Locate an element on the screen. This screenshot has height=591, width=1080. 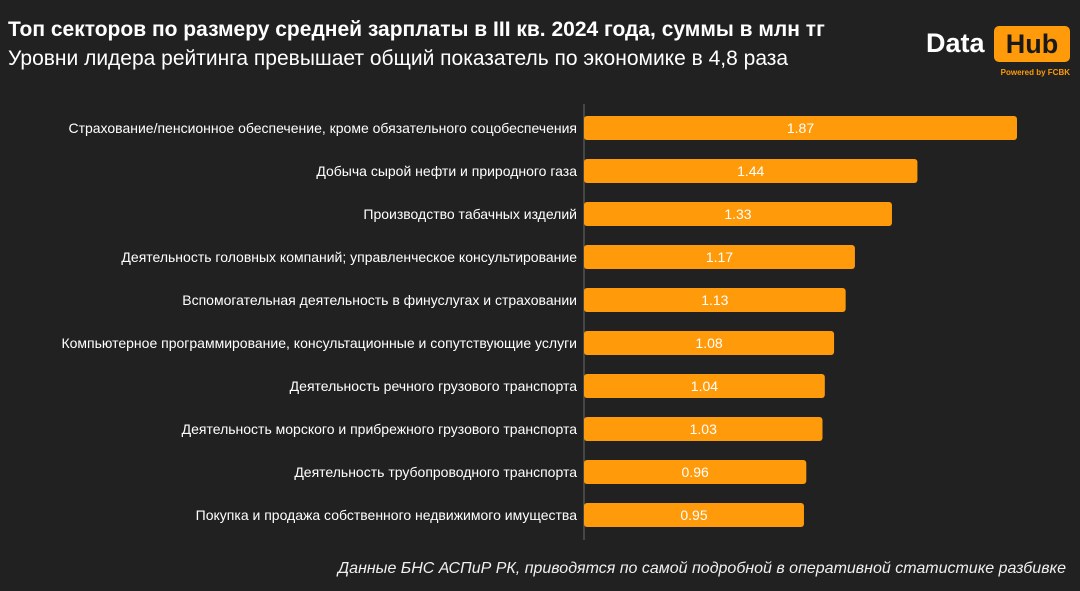
logo-data-text: Data is located at coordinates (955, 43).